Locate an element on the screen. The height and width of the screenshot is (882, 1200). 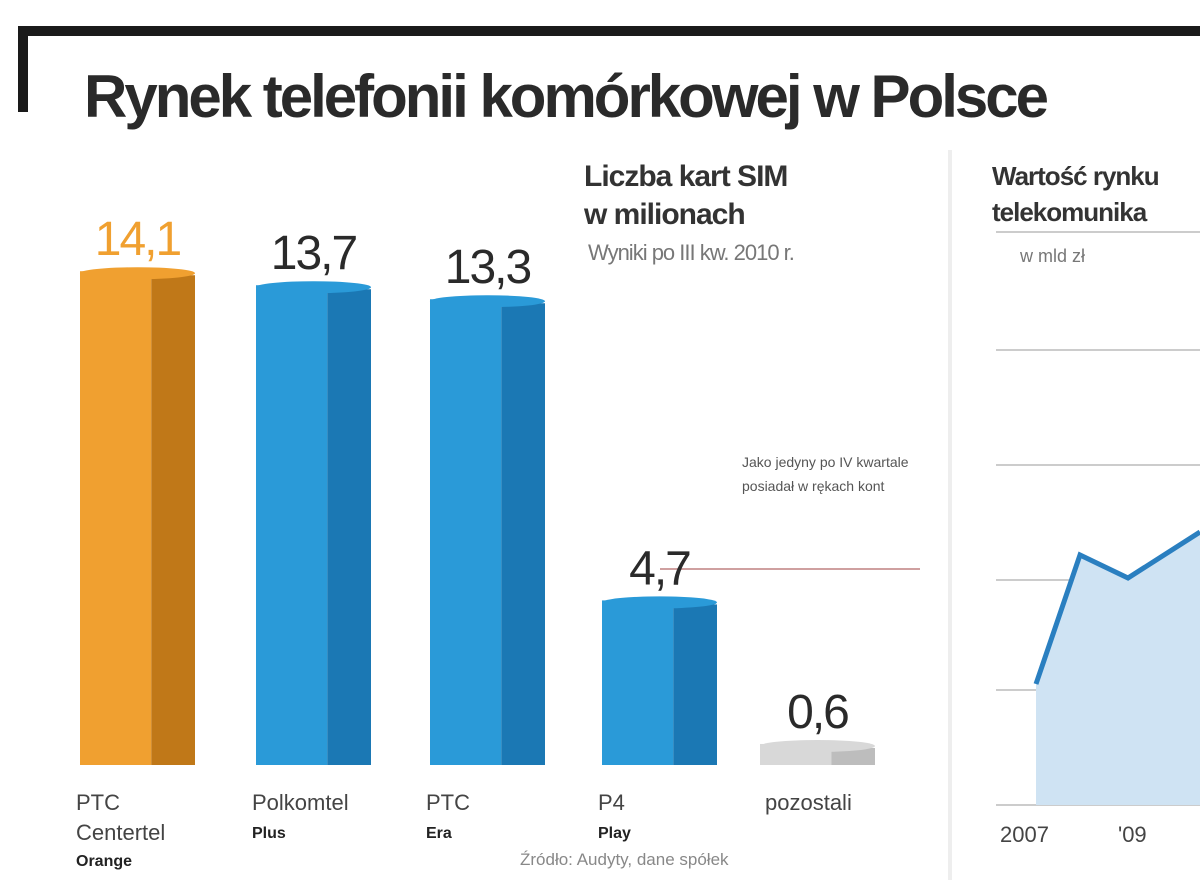
bar-value-label-3: 4,7 is located at coordinates (659, 568).